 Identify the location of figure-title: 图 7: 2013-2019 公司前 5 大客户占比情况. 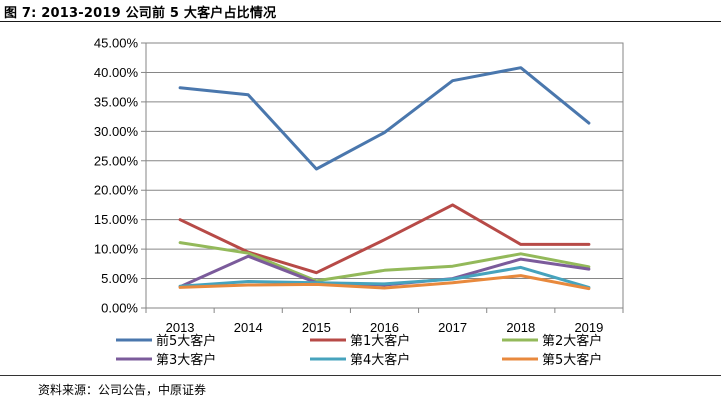
(140, 13).